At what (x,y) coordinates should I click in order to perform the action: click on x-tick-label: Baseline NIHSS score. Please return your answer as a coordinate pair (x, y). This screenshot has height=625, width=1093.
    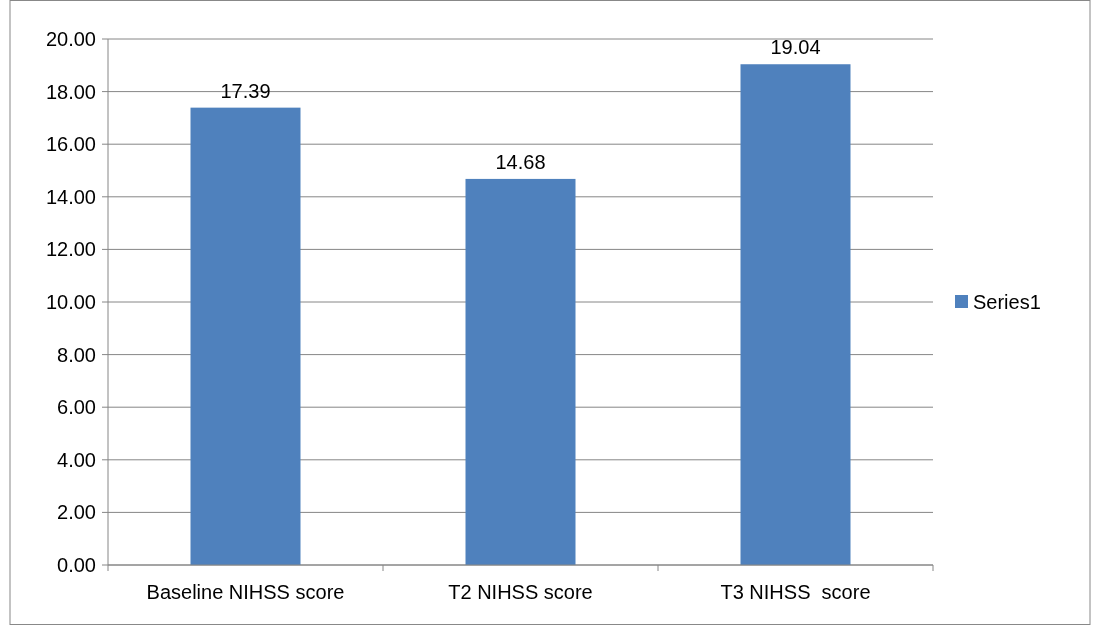
    Looking at the image, I should click on (245, 592).